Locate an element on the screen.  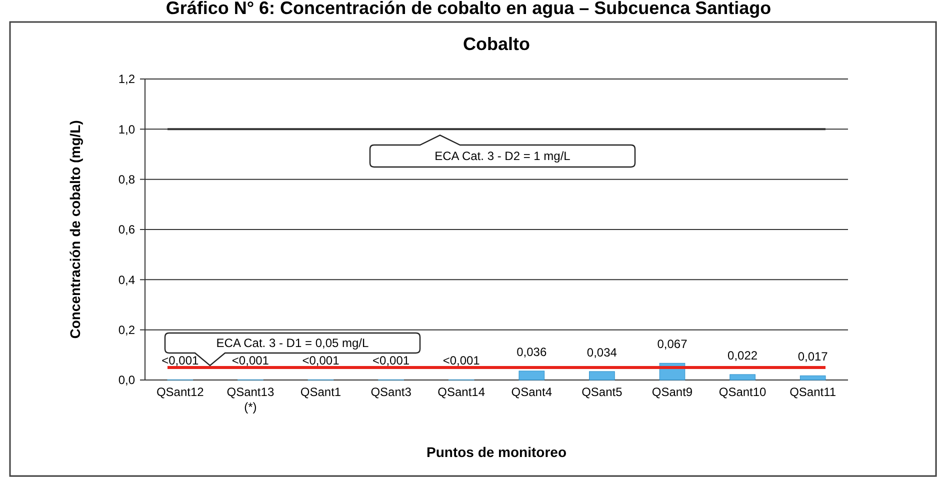
x-tick-label: QSant9 is located at coordinates (672, 392).